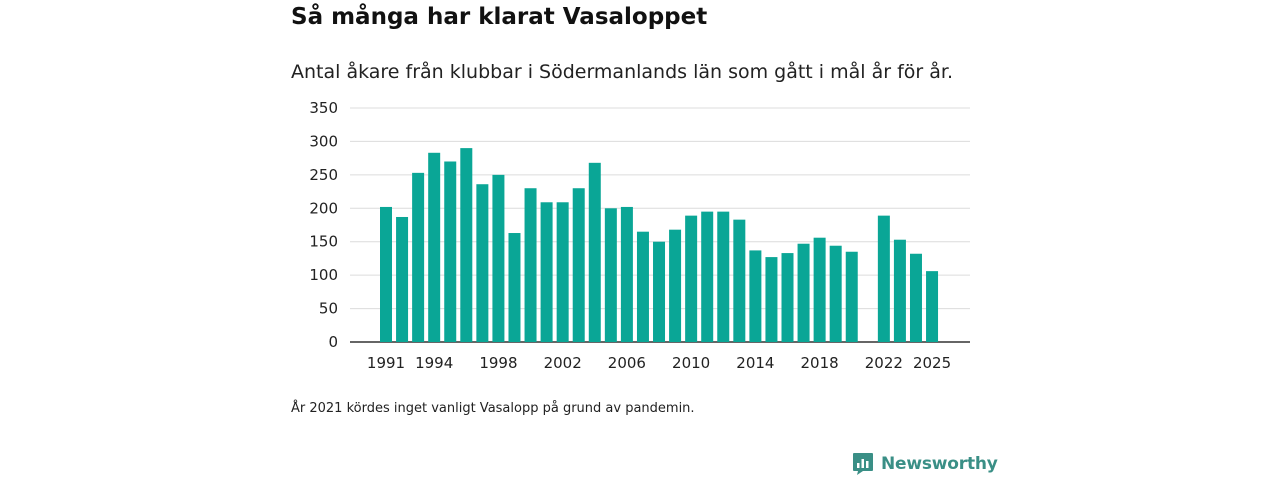  Describe the element at coordinates (482, 263) in the screenshot. I see `bar-1997` at that location.